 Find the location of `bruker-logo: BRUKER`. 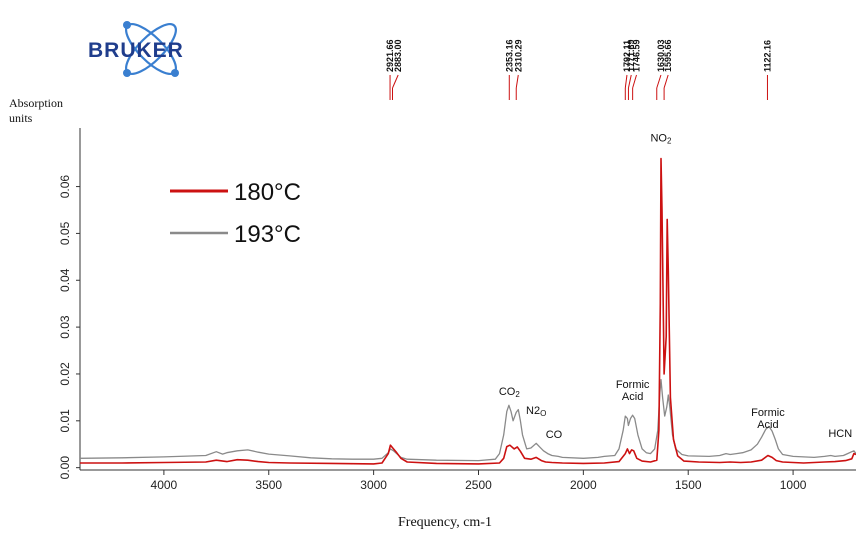

bruker-logo: BRUKER is located at coordinates (136, 49).